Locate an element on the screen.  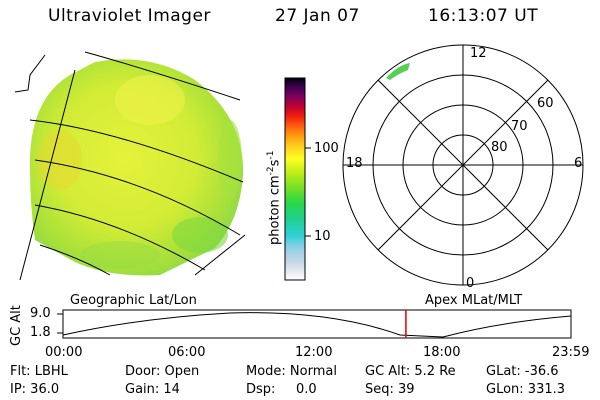
apex-caption: Apex MLat/MLT is located at coordinates (474, 300).